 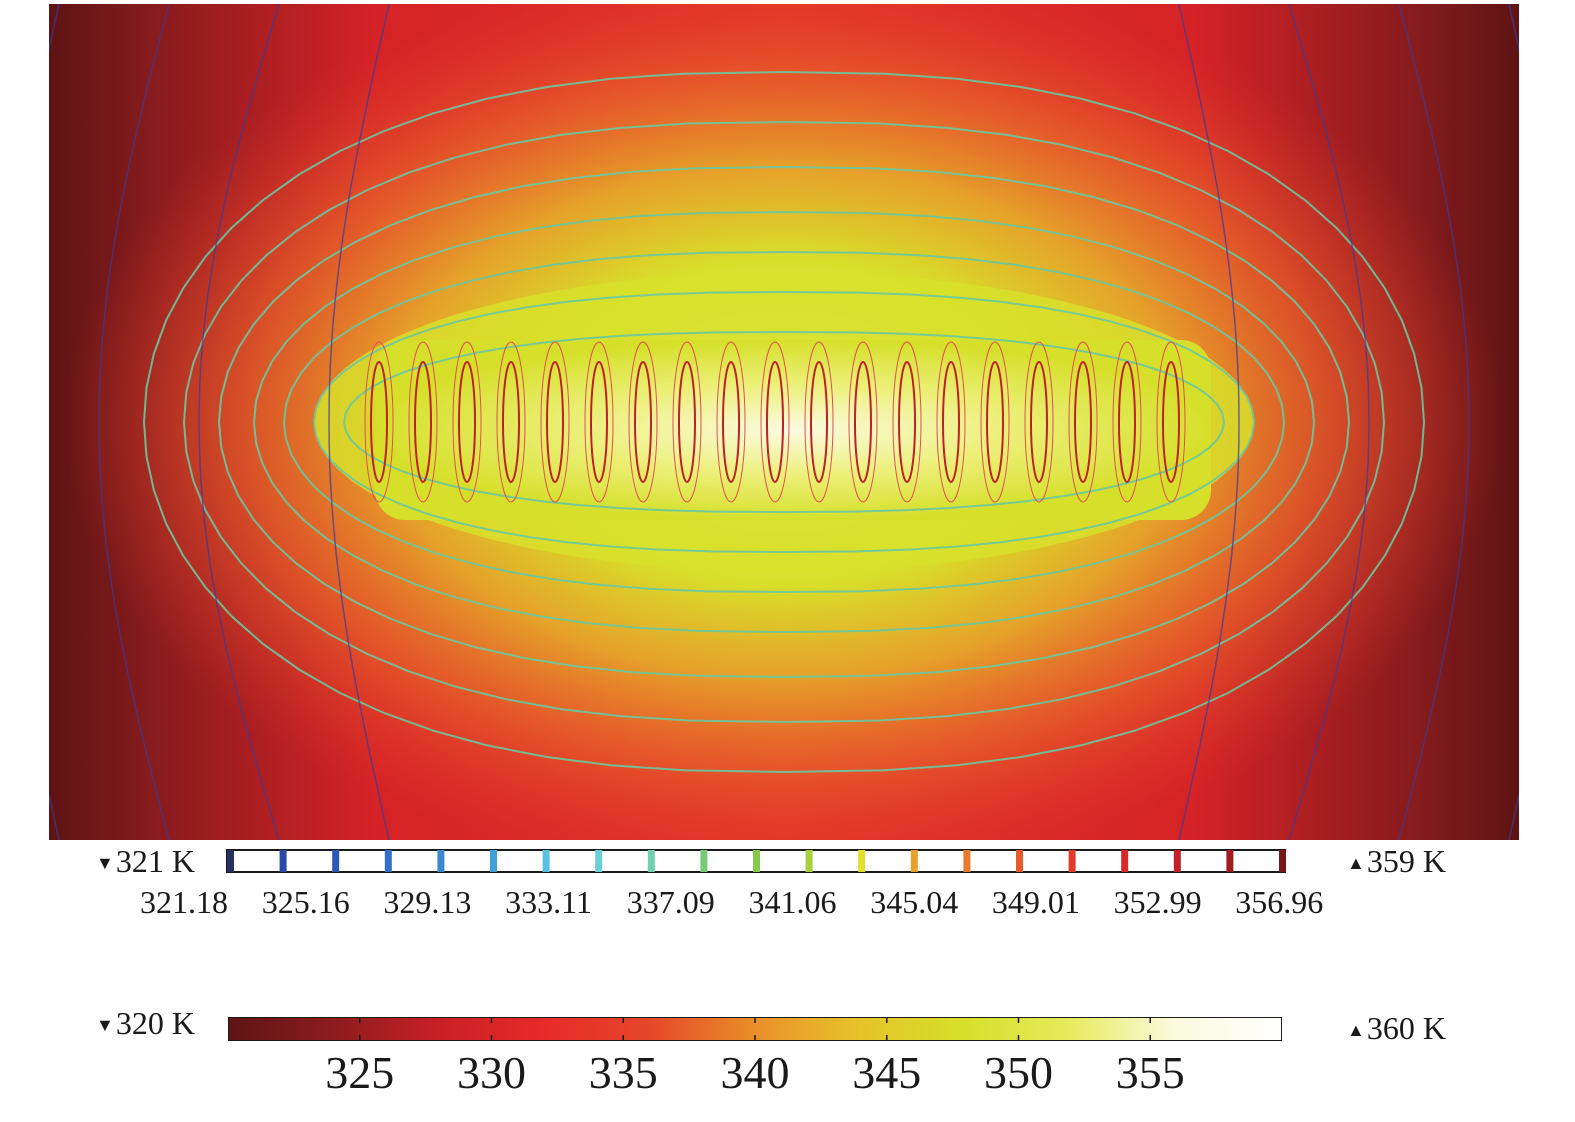 I want to click on contour-level-label: 337.09, so click(x=670, y=902).